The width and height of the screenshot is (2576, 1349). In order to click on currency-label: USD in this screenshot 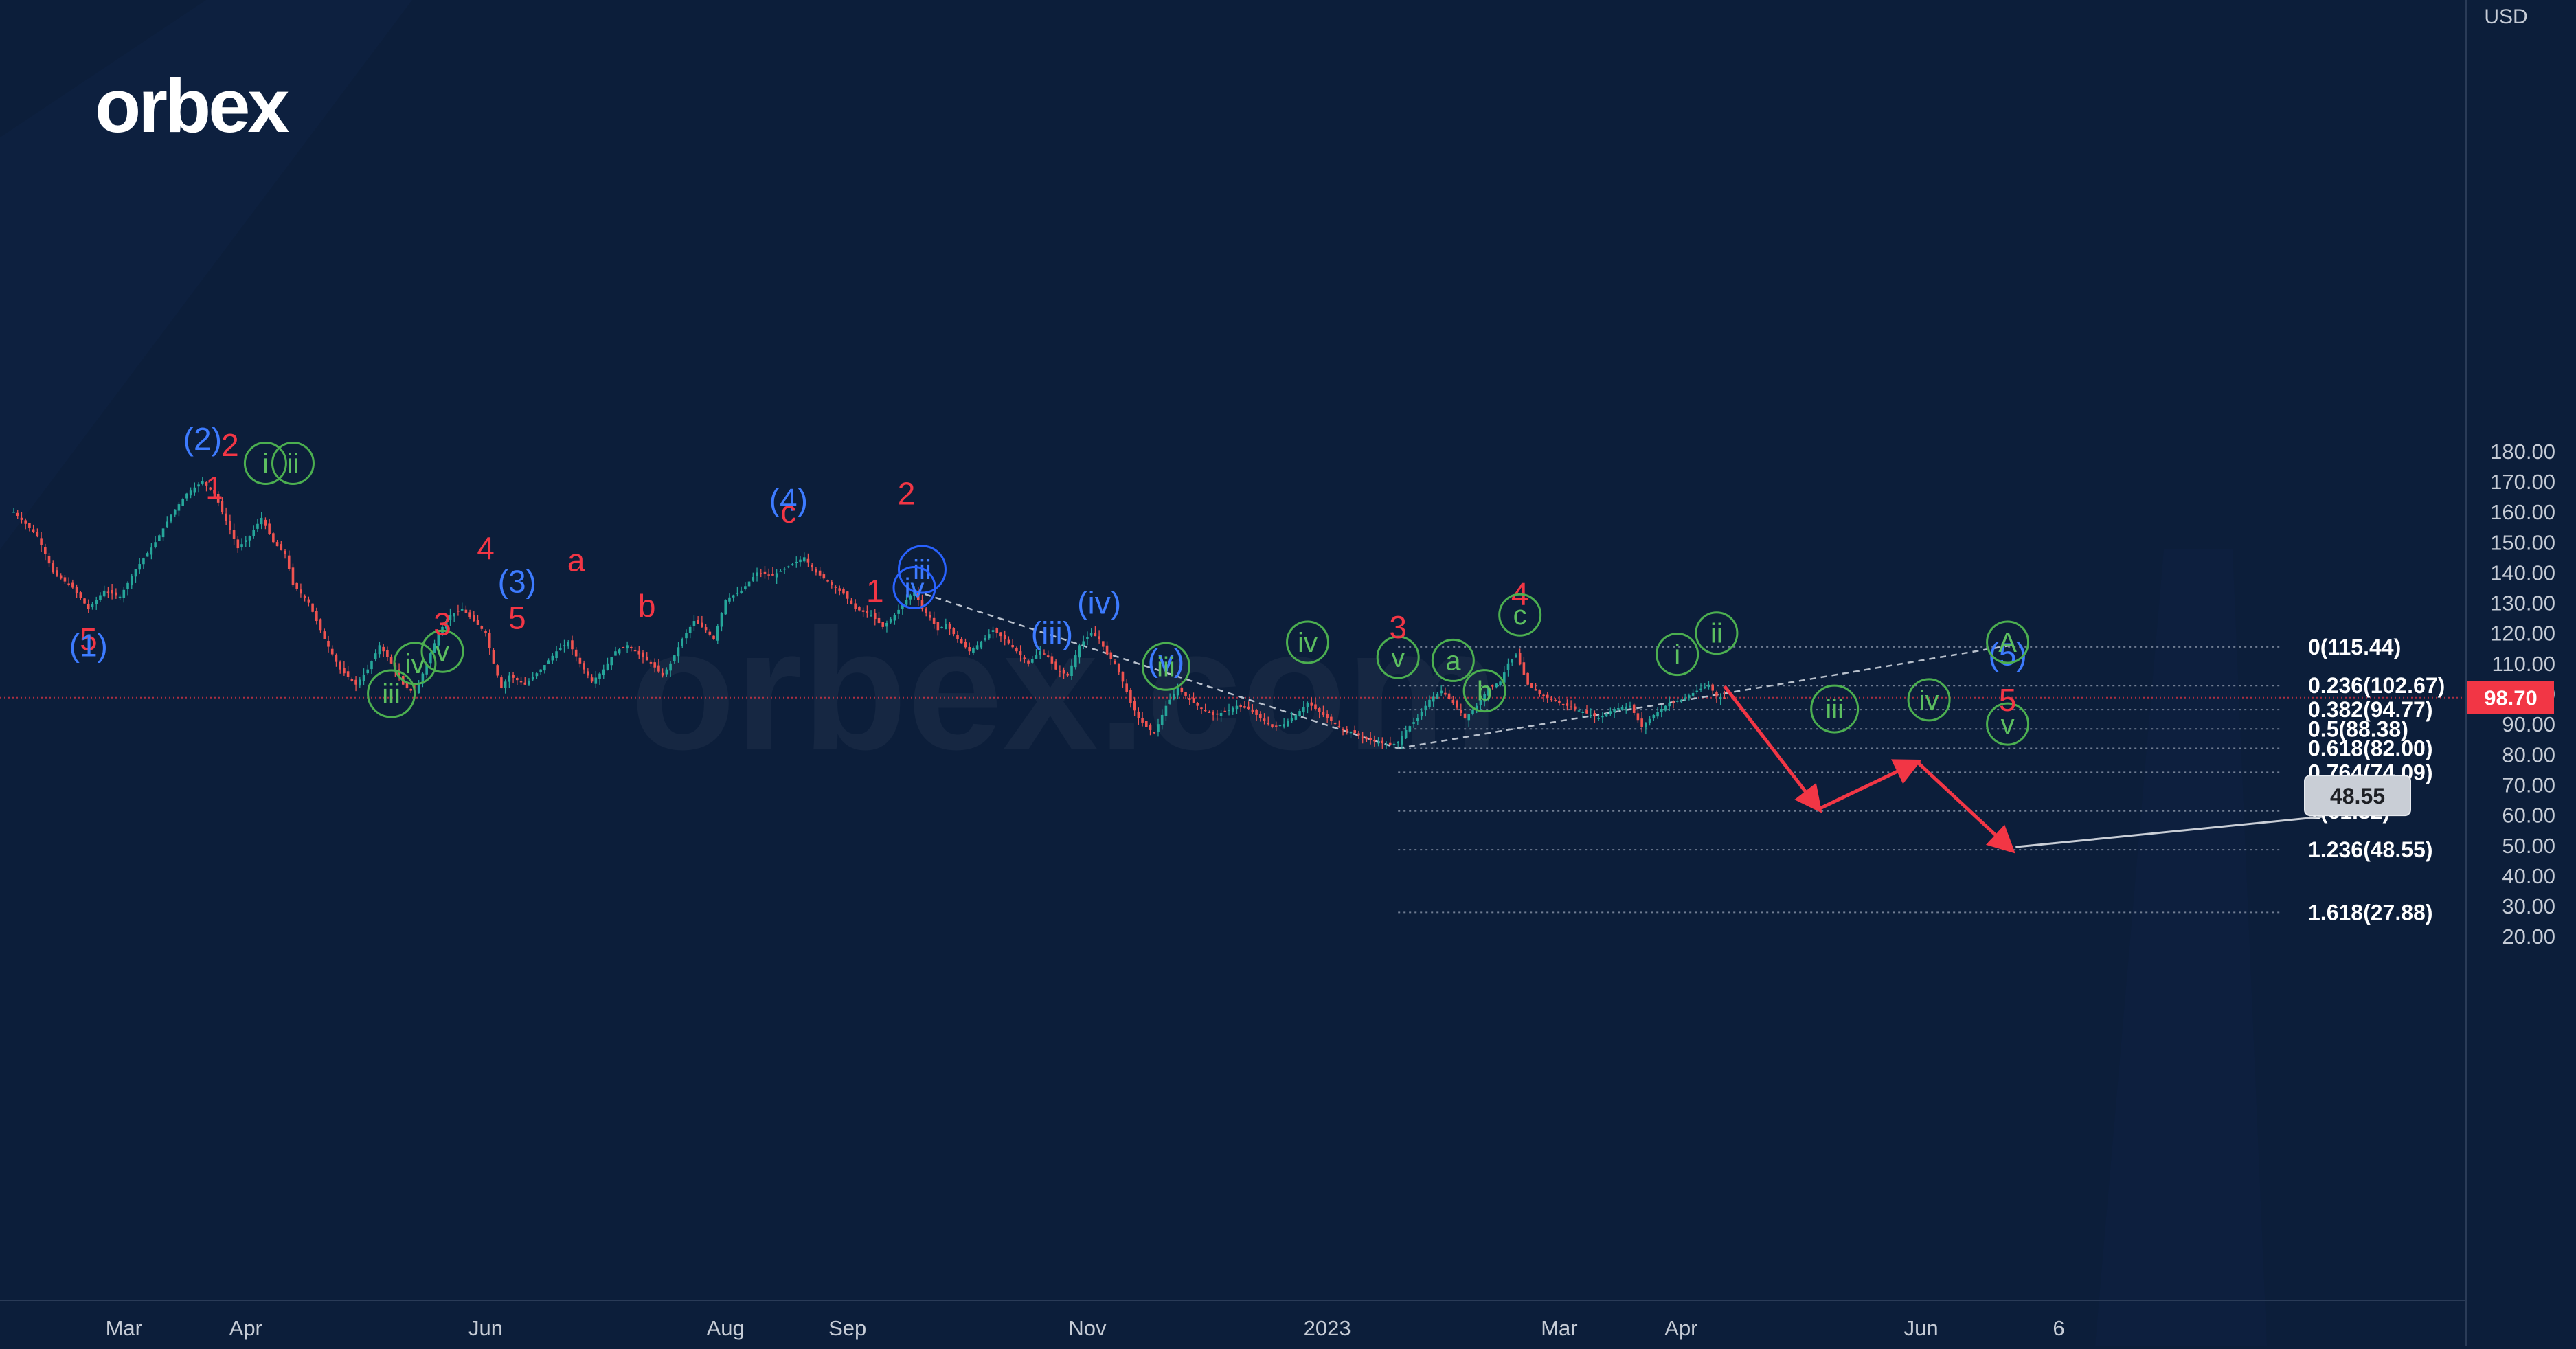, I will do `click(2505, 16)`.